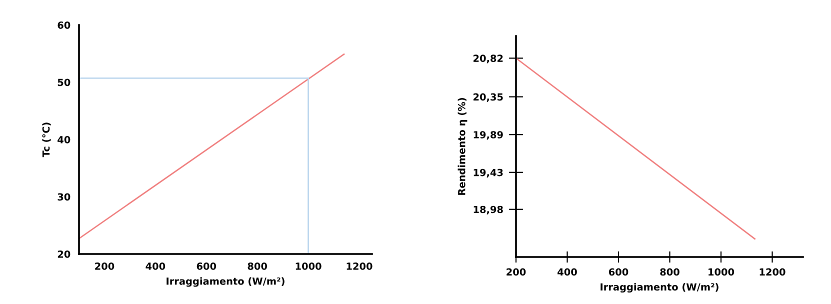 This screenshot has height=304, width=831. Describe the element at coordinates (64, 140) in the screenshot. I see `y-tick-label: 40` at that location.